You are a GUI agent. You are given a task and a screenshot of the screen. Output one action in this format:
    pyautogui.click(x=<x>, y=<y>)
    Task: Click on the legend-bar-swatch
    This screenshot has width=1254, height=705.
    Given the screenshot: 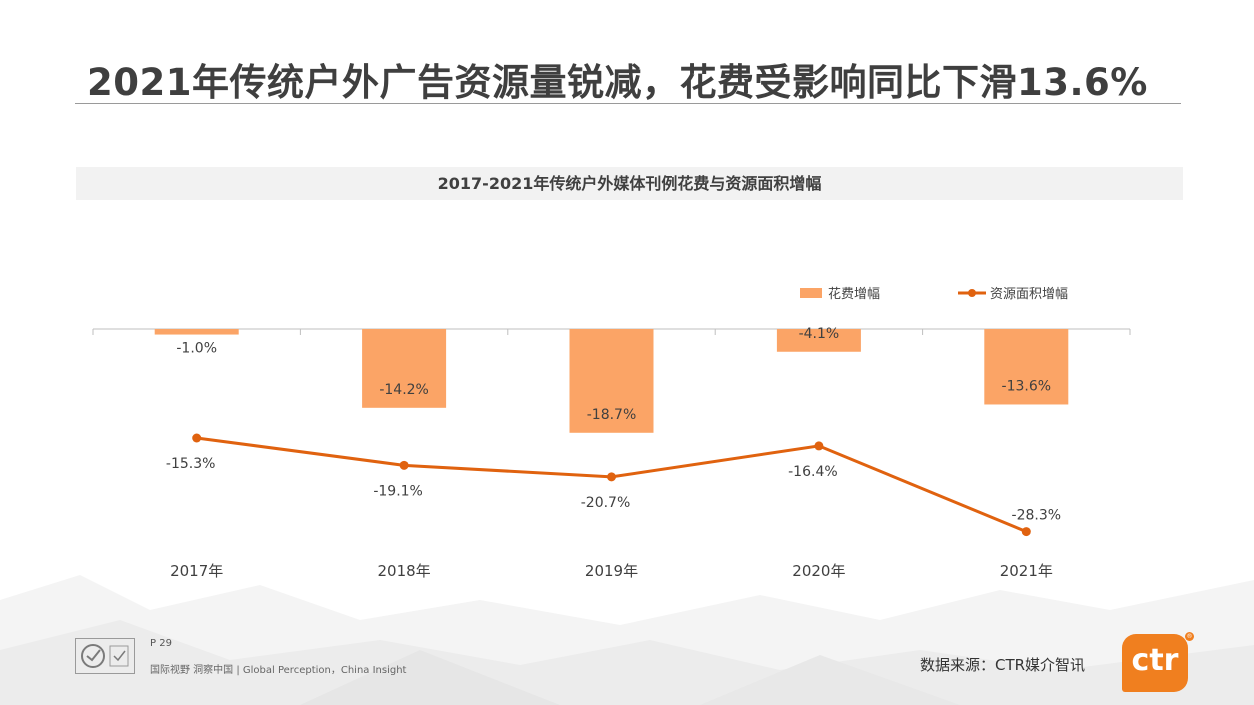 What is the action you would take?
    pyautogui.click(x=811, y=293)
    